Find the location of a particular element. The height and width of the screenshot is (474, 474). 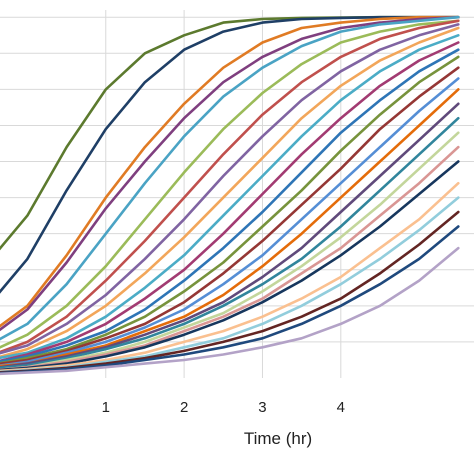

x-axis-label: Time (hr) is located at coordinates (278, 438).